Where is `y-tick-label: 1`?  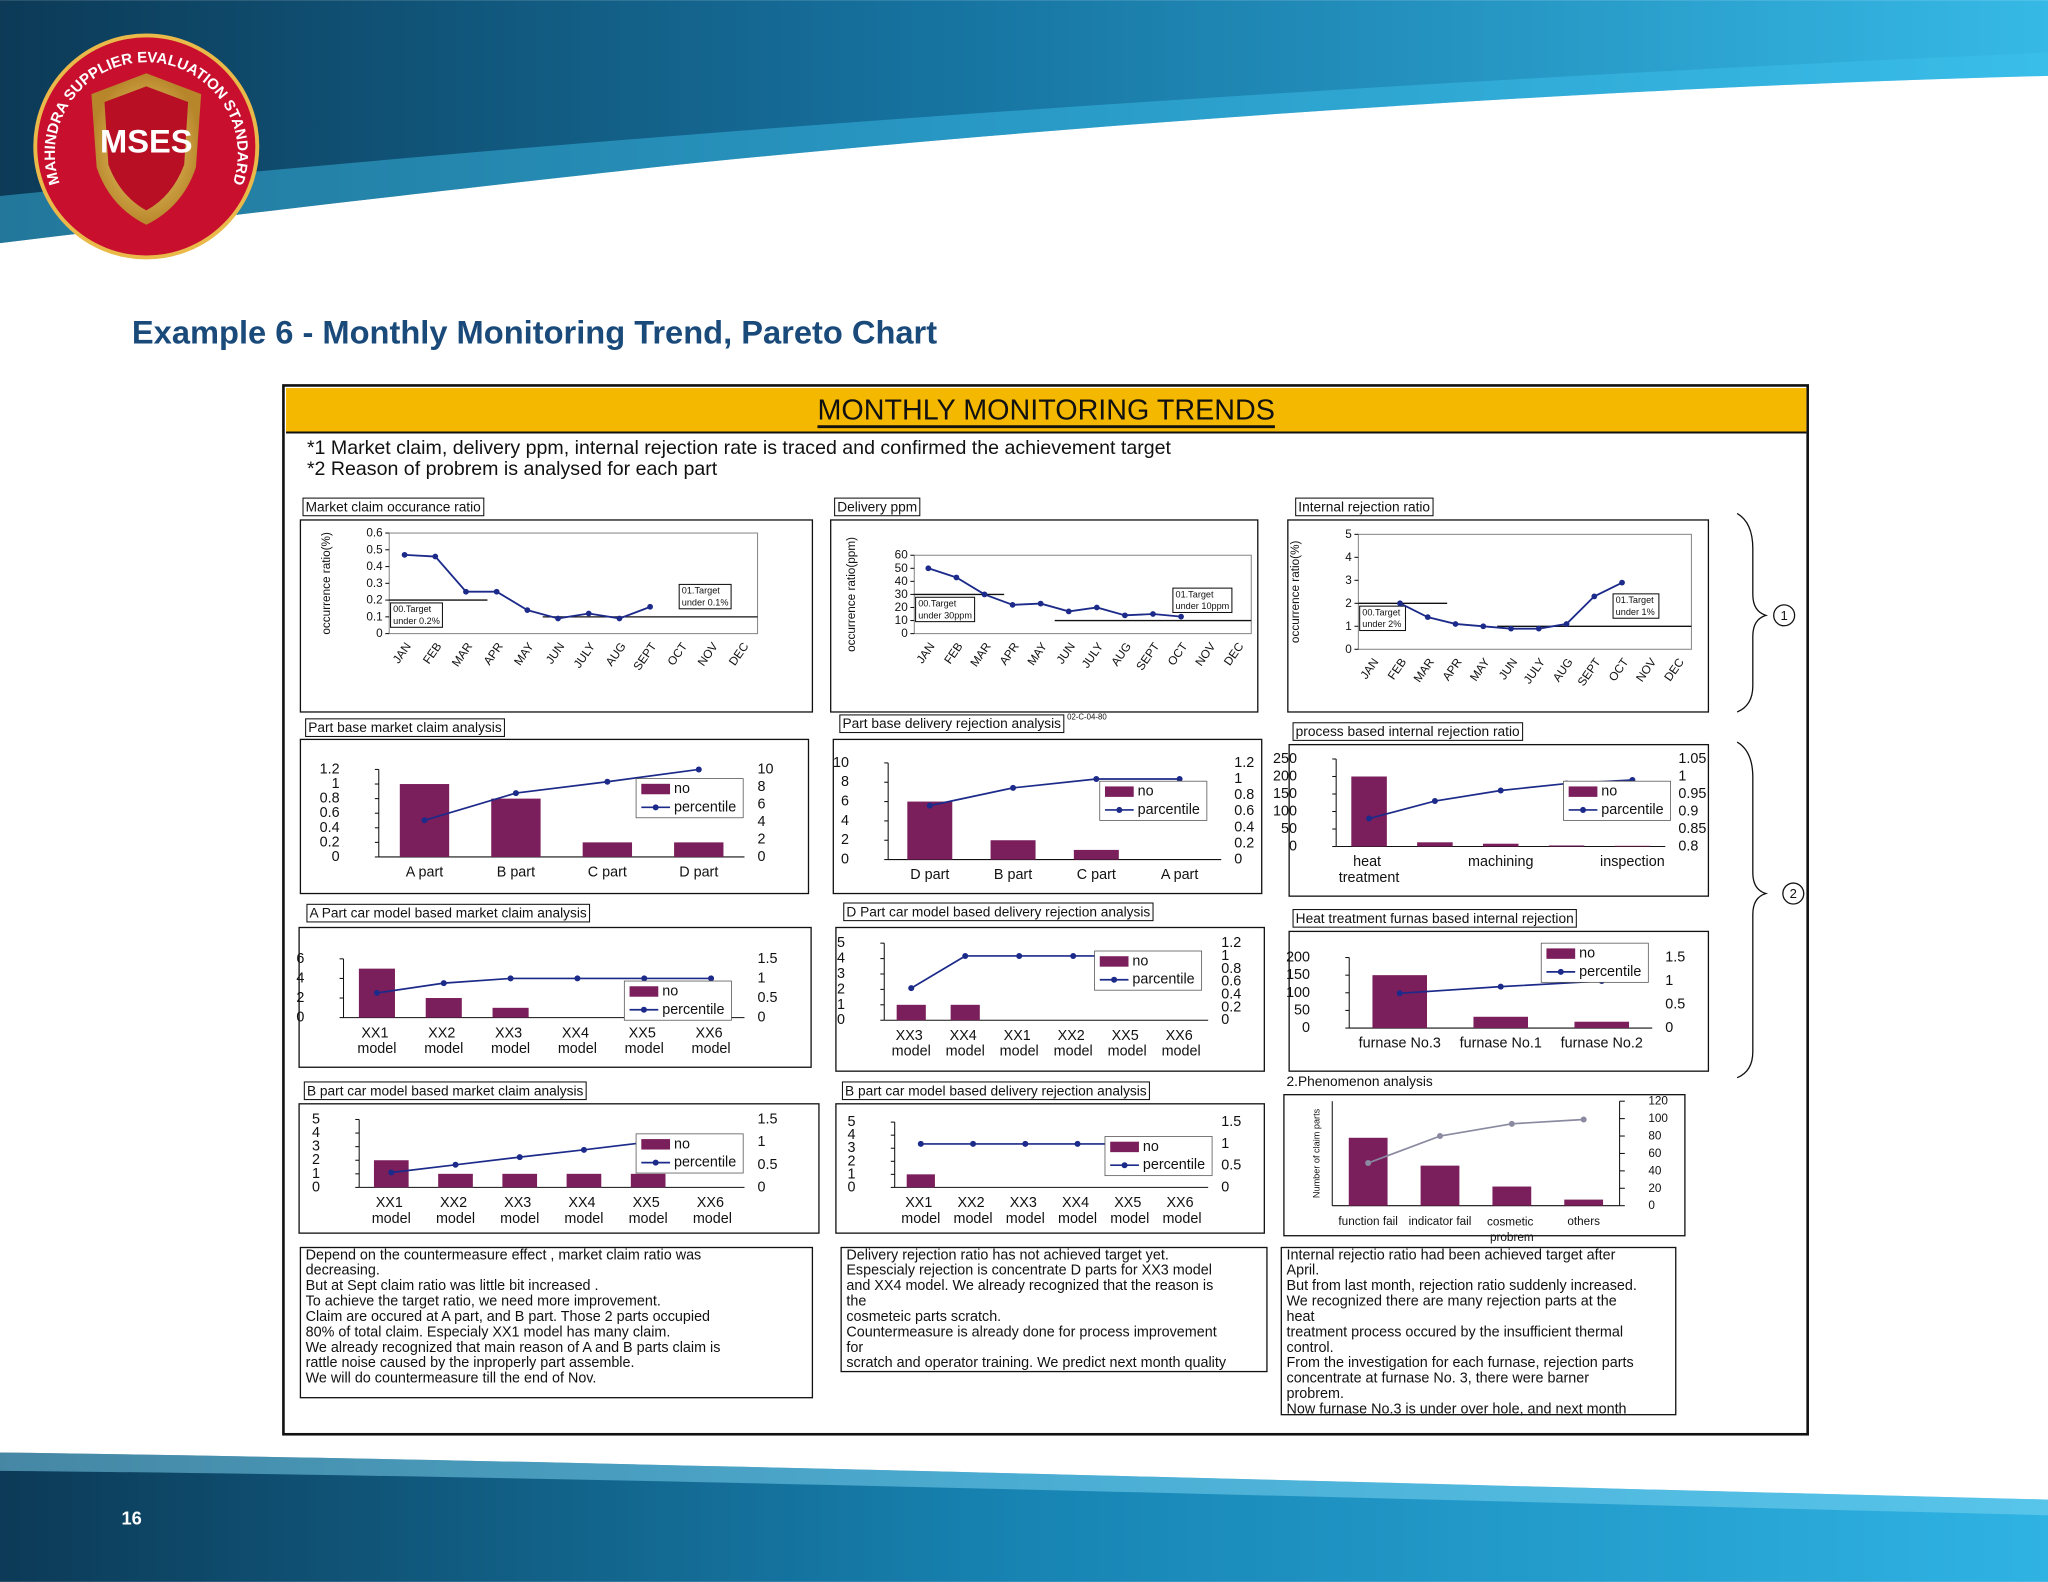
y-tick-label: 1 is located at coordinates (316, 1174).